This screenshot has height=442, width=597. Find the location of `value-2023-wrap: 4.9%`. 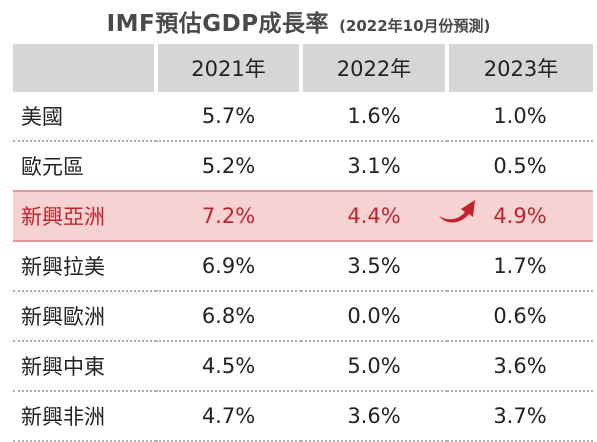

value-2023-wrap: 4.9% is located at coordinates (493, 214).